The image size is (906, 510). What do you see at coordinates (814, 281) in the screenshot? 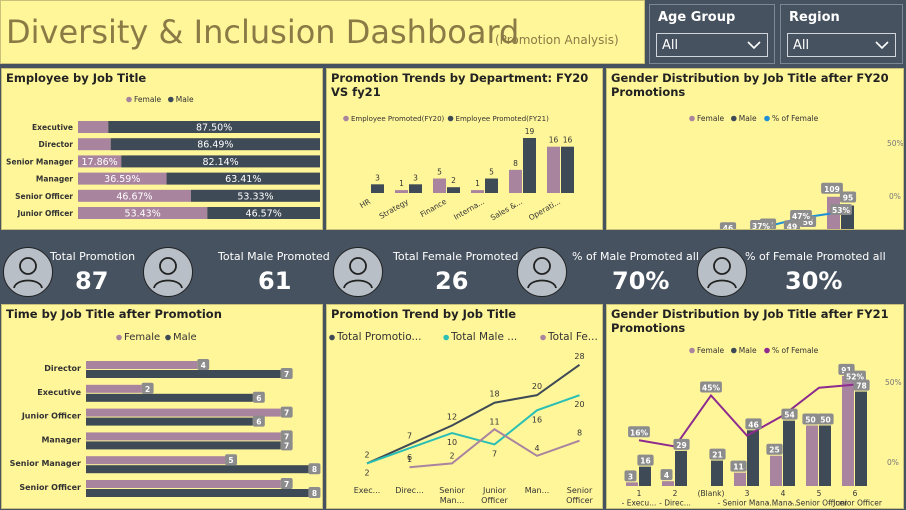
I see `kpi-value: 30%` at bounding box center [814, 281].